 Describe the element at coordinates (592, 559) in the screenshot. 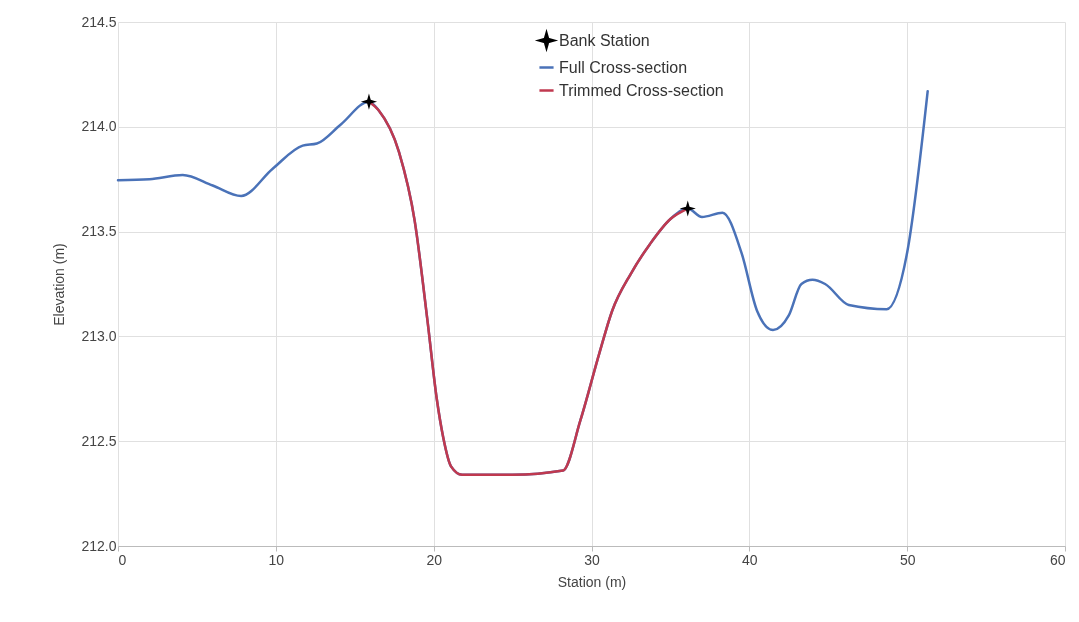

I see `x-tick-label: 30` at that location.